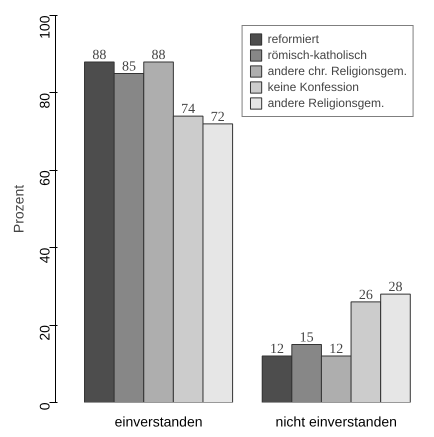  What do you see at coordinates (313, 87) in the screenshot?
I see `legend-label: keine Konfession` at bounding box center [313, 87].